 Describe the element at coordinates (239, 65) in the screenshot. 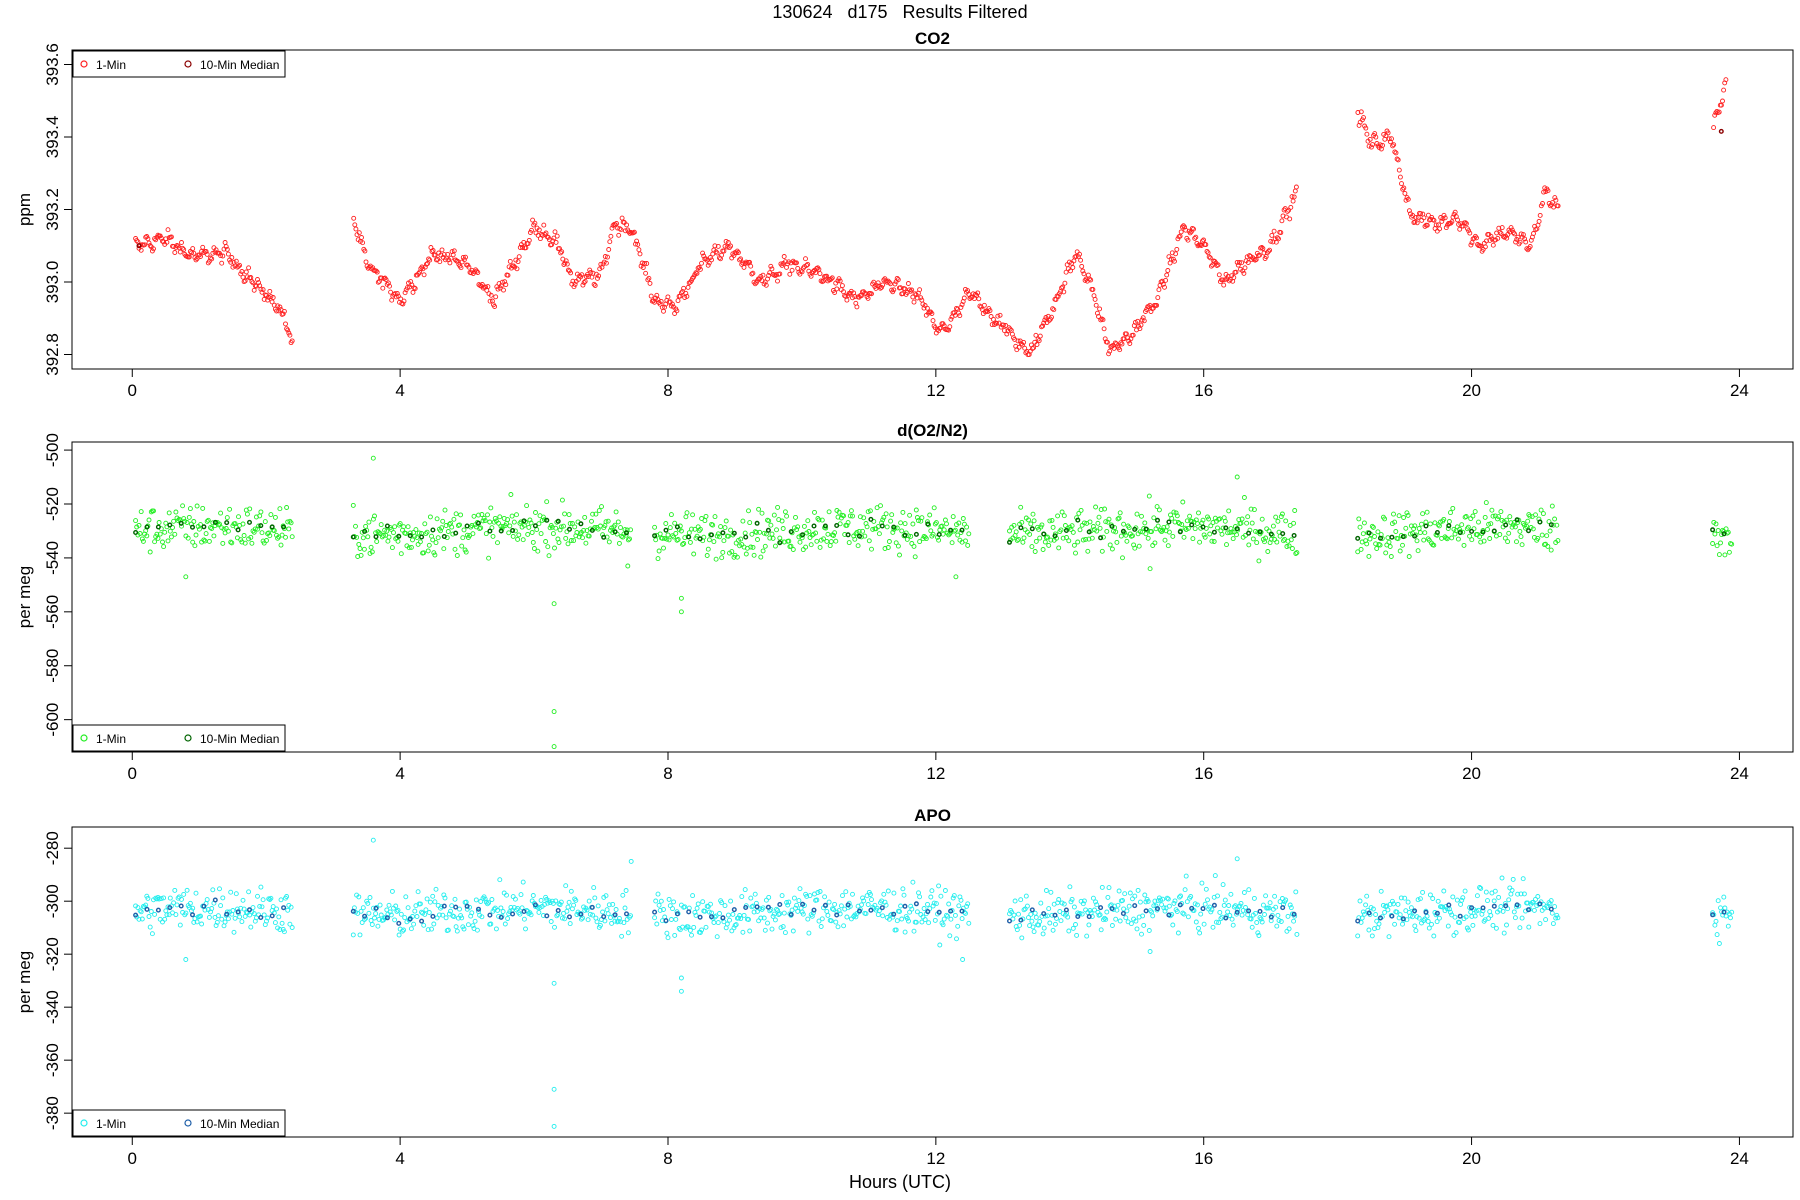

I see `legend-label: 10-Min Median` at that location.